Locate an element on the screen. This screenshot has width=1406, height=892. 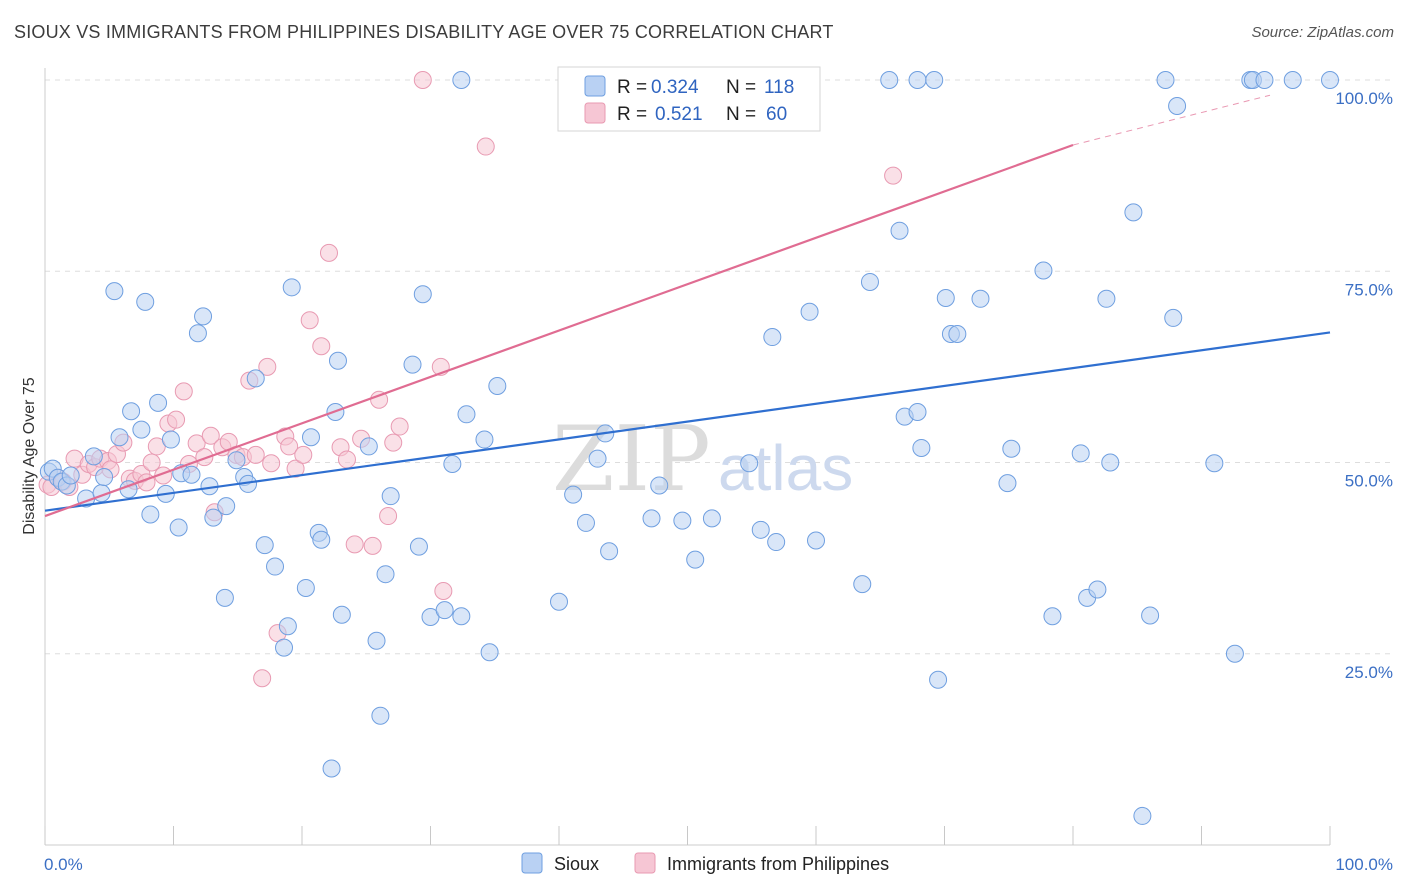
legend-n-label-2: N = is located at coordinates (741, 114).